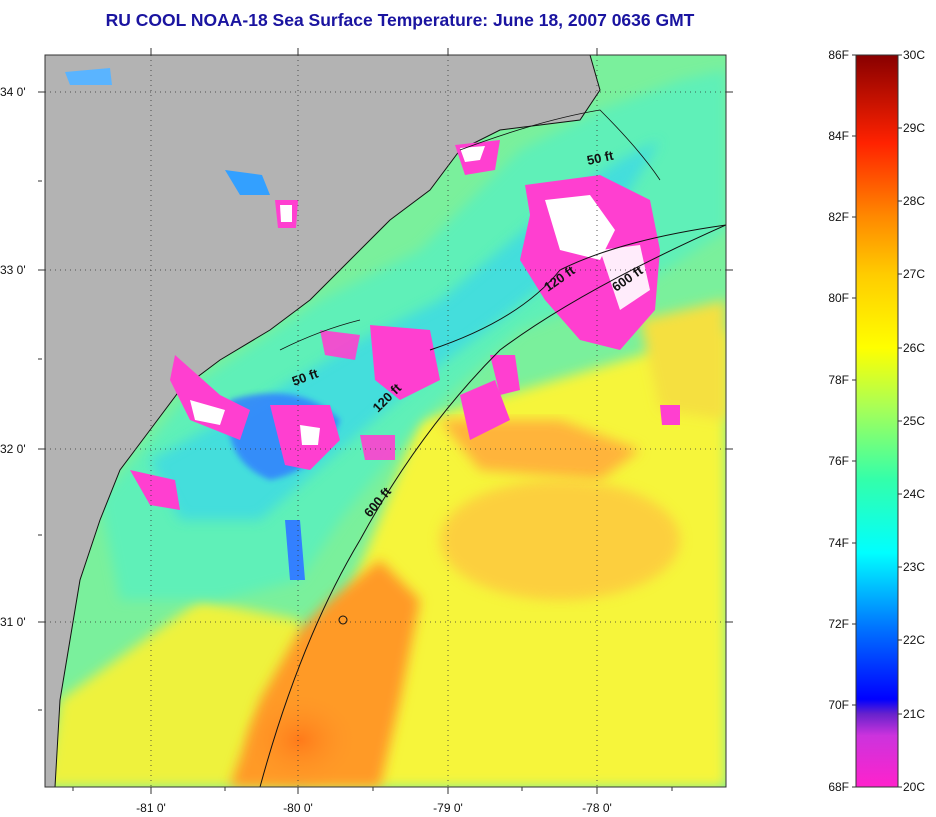 The height and width of the screenshot is (817, 936). I want to click on color-bar-gradient, so click(877, 421).